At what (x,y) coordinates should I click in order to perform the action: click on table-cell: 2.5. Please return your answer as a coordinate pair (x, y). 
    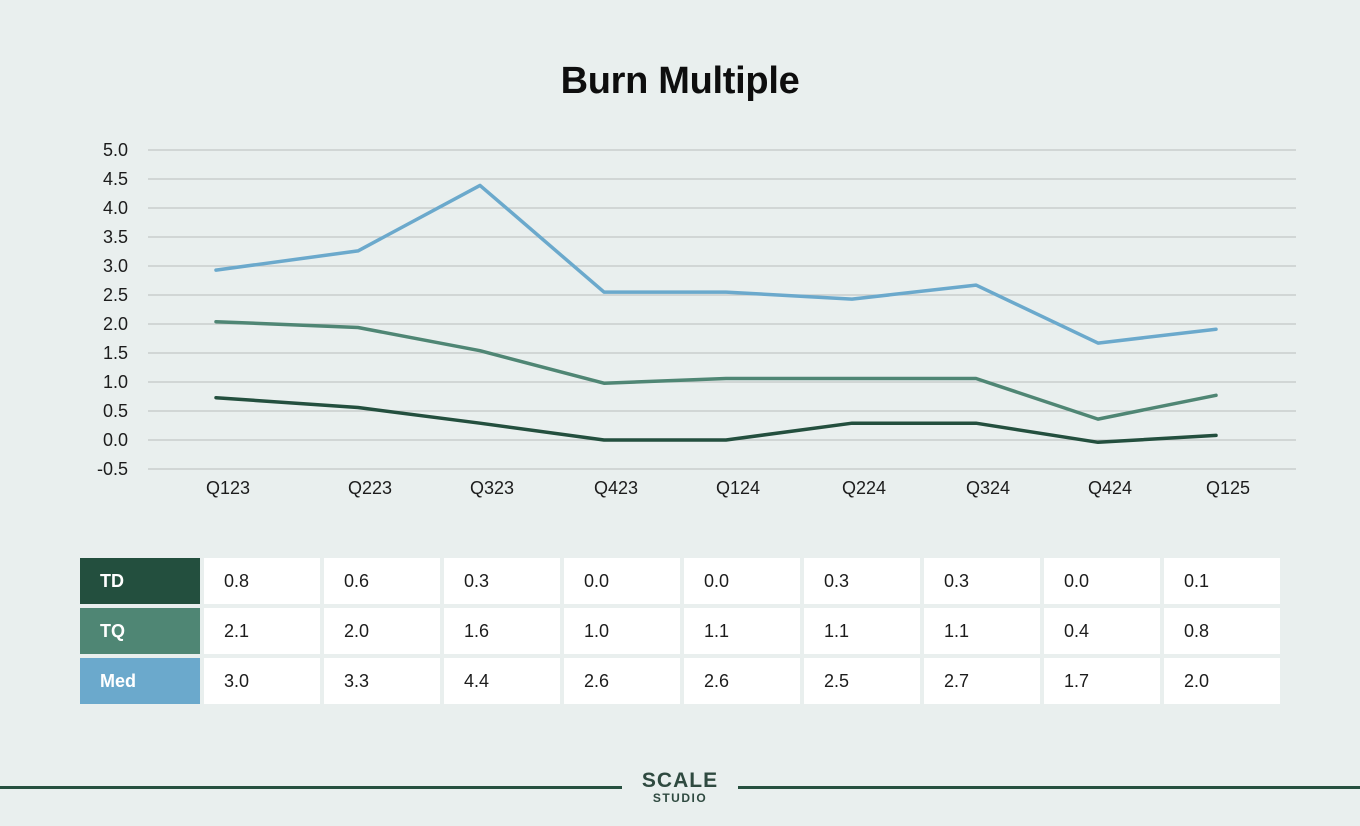
    Looking at the image, I should click on (862, 681).